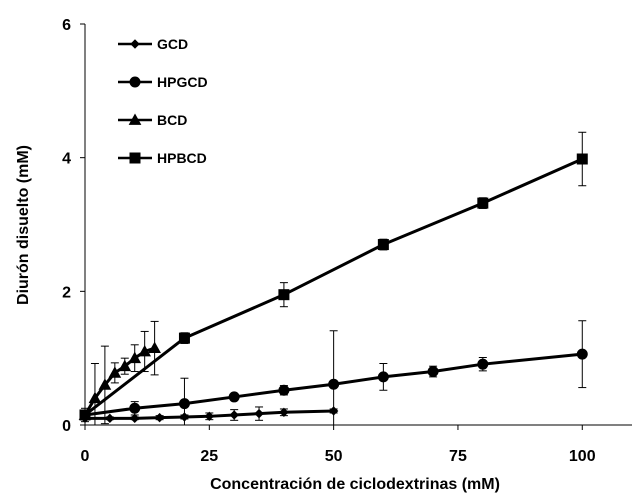 The width and height of the screenshot is (633, 495). What do you see at coordinates (152, 120) in the screenshot?
I see `legend-item-bcd: BCD` at bounding box center [152, 120].